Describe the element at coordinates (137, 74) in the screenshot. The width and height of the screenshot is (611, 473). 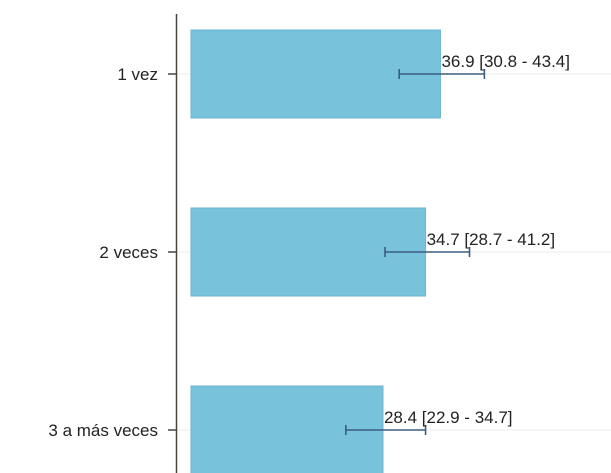
I see `category-label: 1 vez` at that location.